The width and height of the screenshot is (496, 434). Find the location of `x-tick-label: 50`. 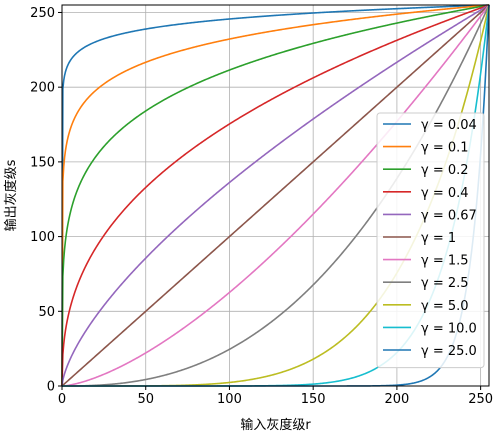

x-tick-label: 50 is located at coordinates (145, 399).